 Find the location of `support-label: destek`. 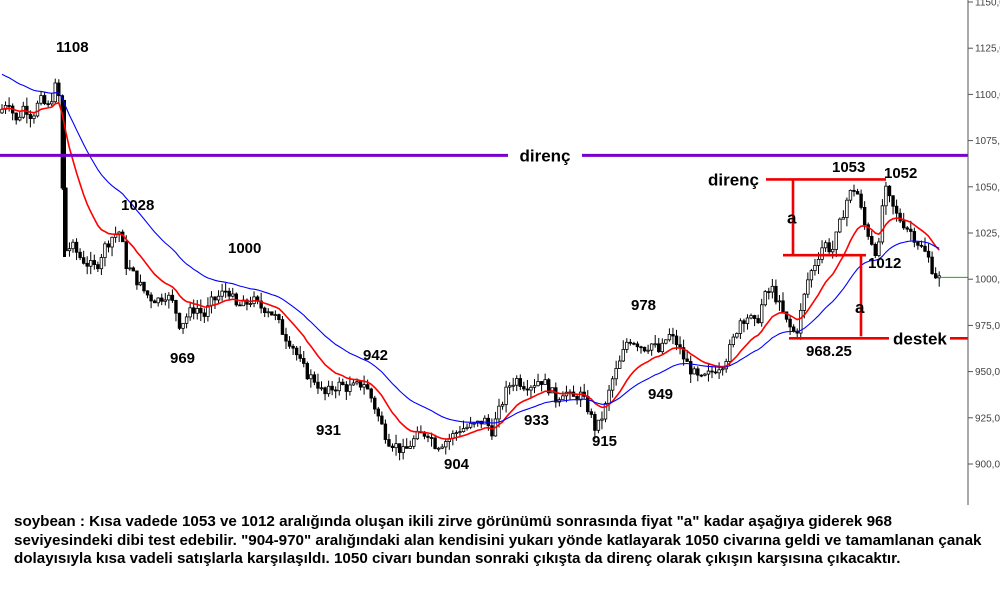

support-label: destek is located at coordinates (920, 338).